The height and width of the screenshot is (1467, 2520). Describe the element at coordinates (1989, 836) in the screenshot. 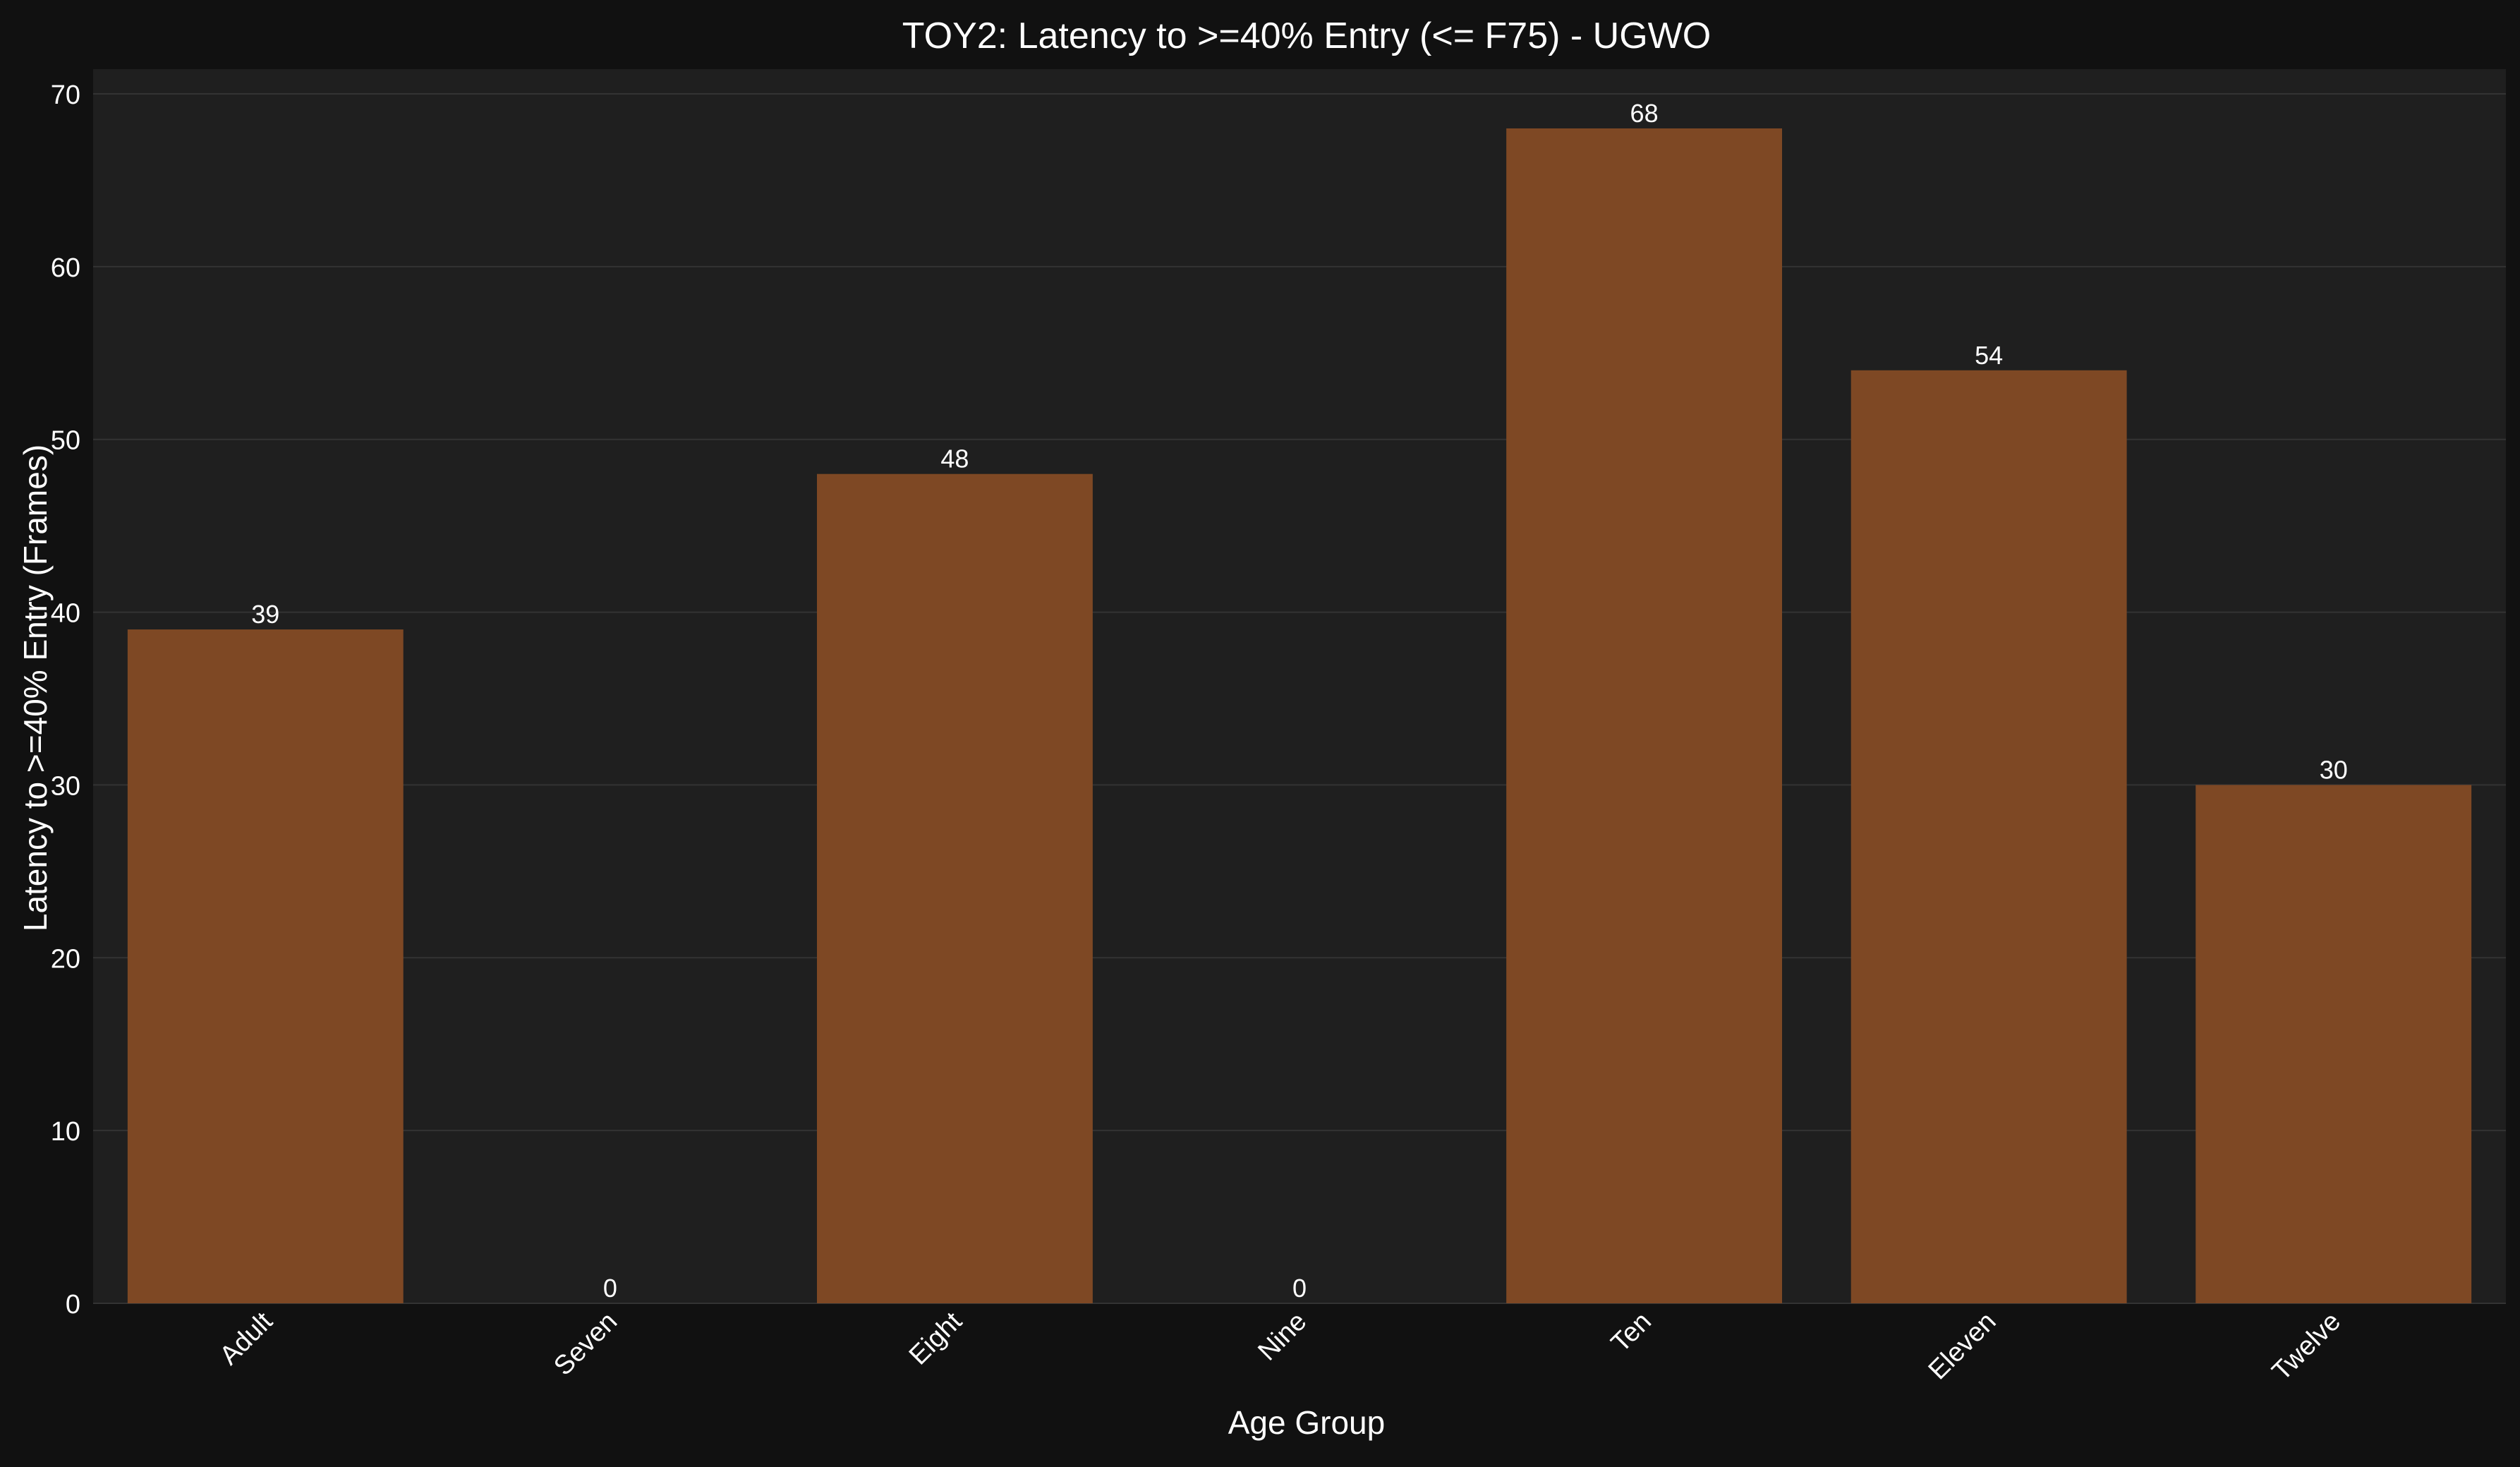

I see `bar-eleven` at that location.